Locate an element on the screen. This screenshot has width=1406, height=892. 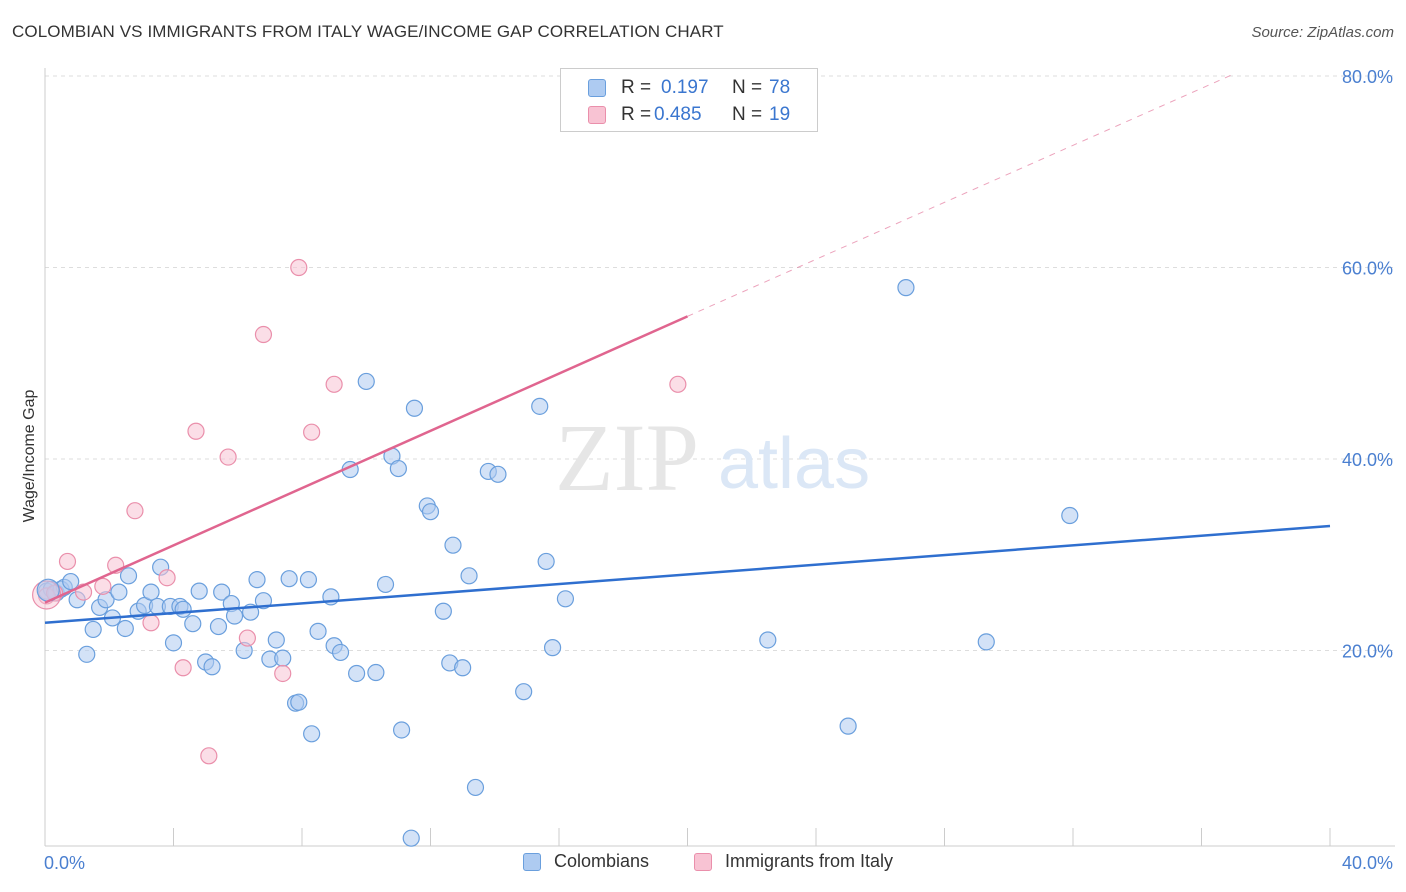
x-tick-label: 0.0% is located at coordinates (64, 863).